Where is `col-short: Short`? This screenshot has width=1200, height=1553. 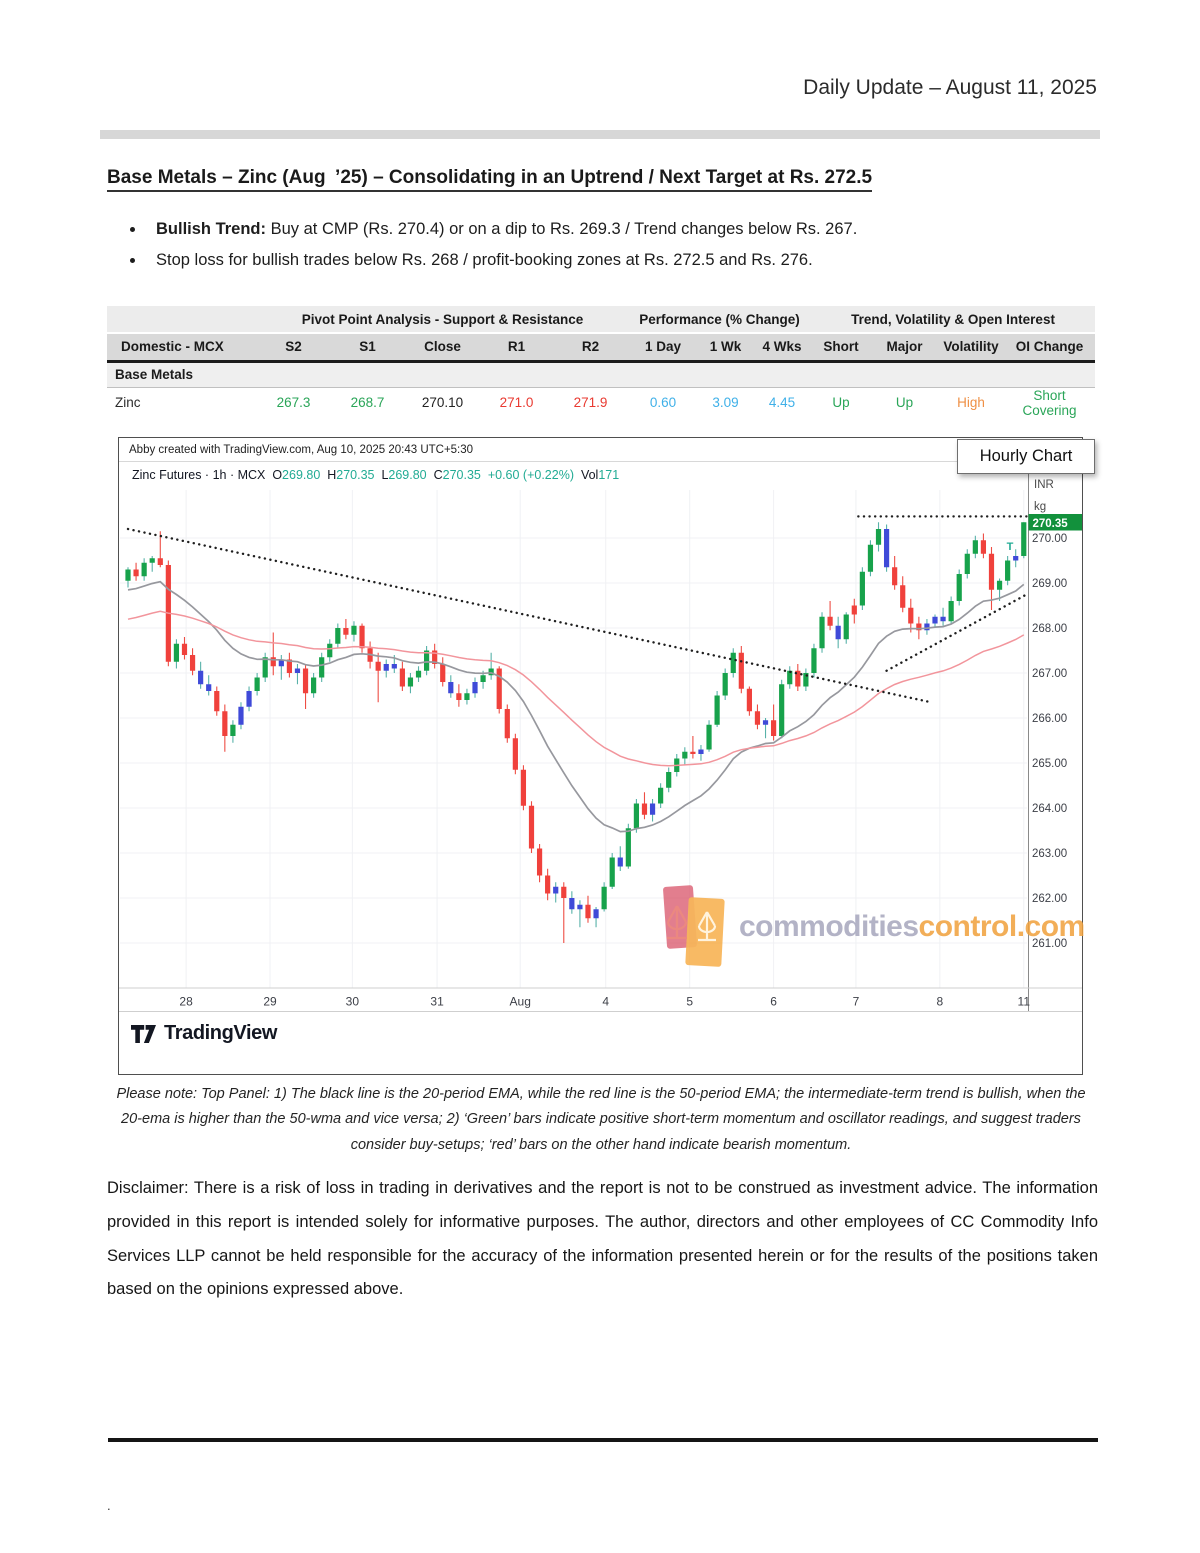
col-short: Short is located at coordinates (841, 347).